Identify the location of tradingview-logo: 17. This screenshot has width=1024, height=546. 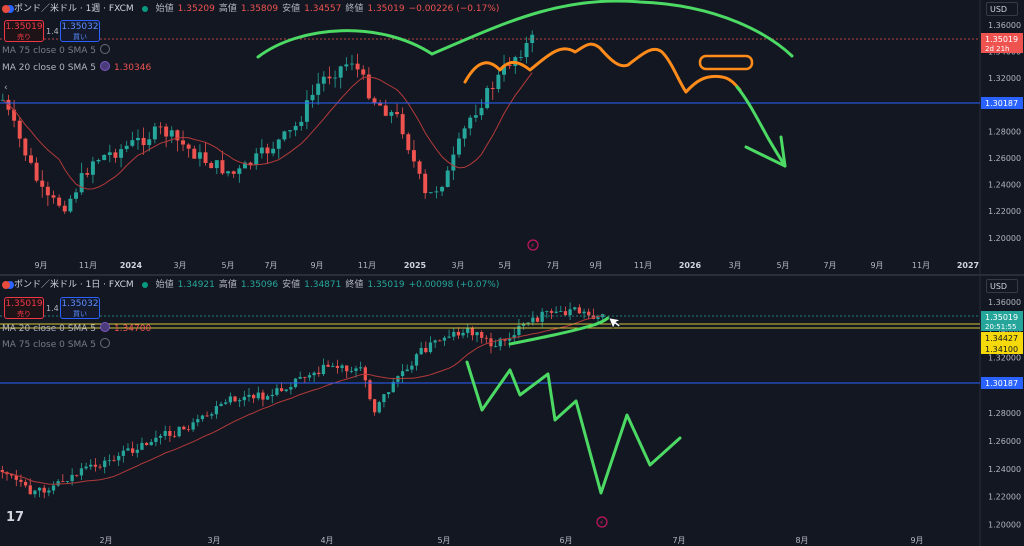
(15, 517).